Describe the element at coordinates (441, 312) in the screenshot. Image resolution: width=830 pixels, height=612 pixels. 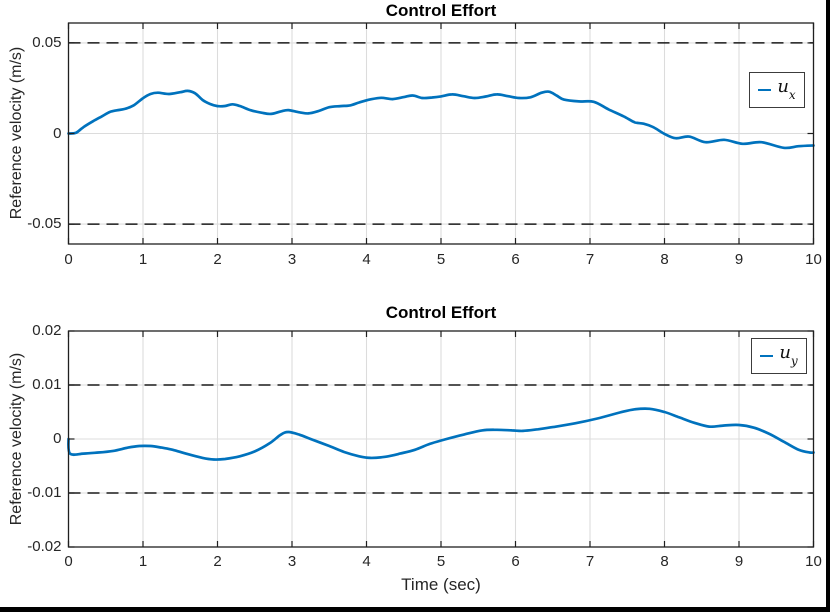
I see `bottom-chart-title: Control Effort` at that location.